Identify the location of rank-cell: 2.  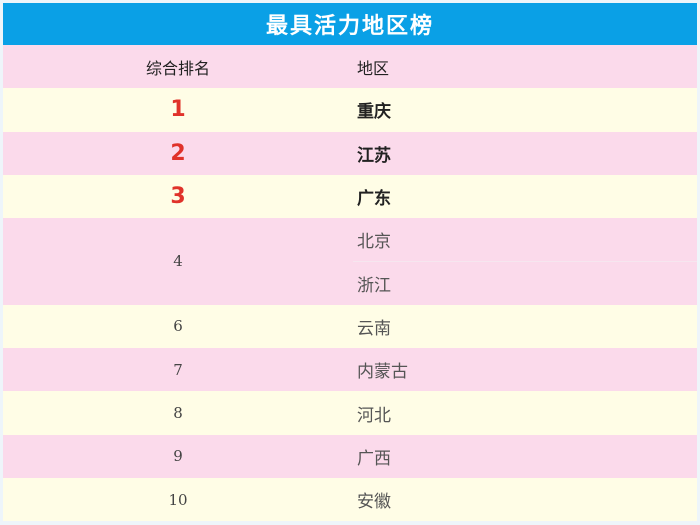
(178, 153).